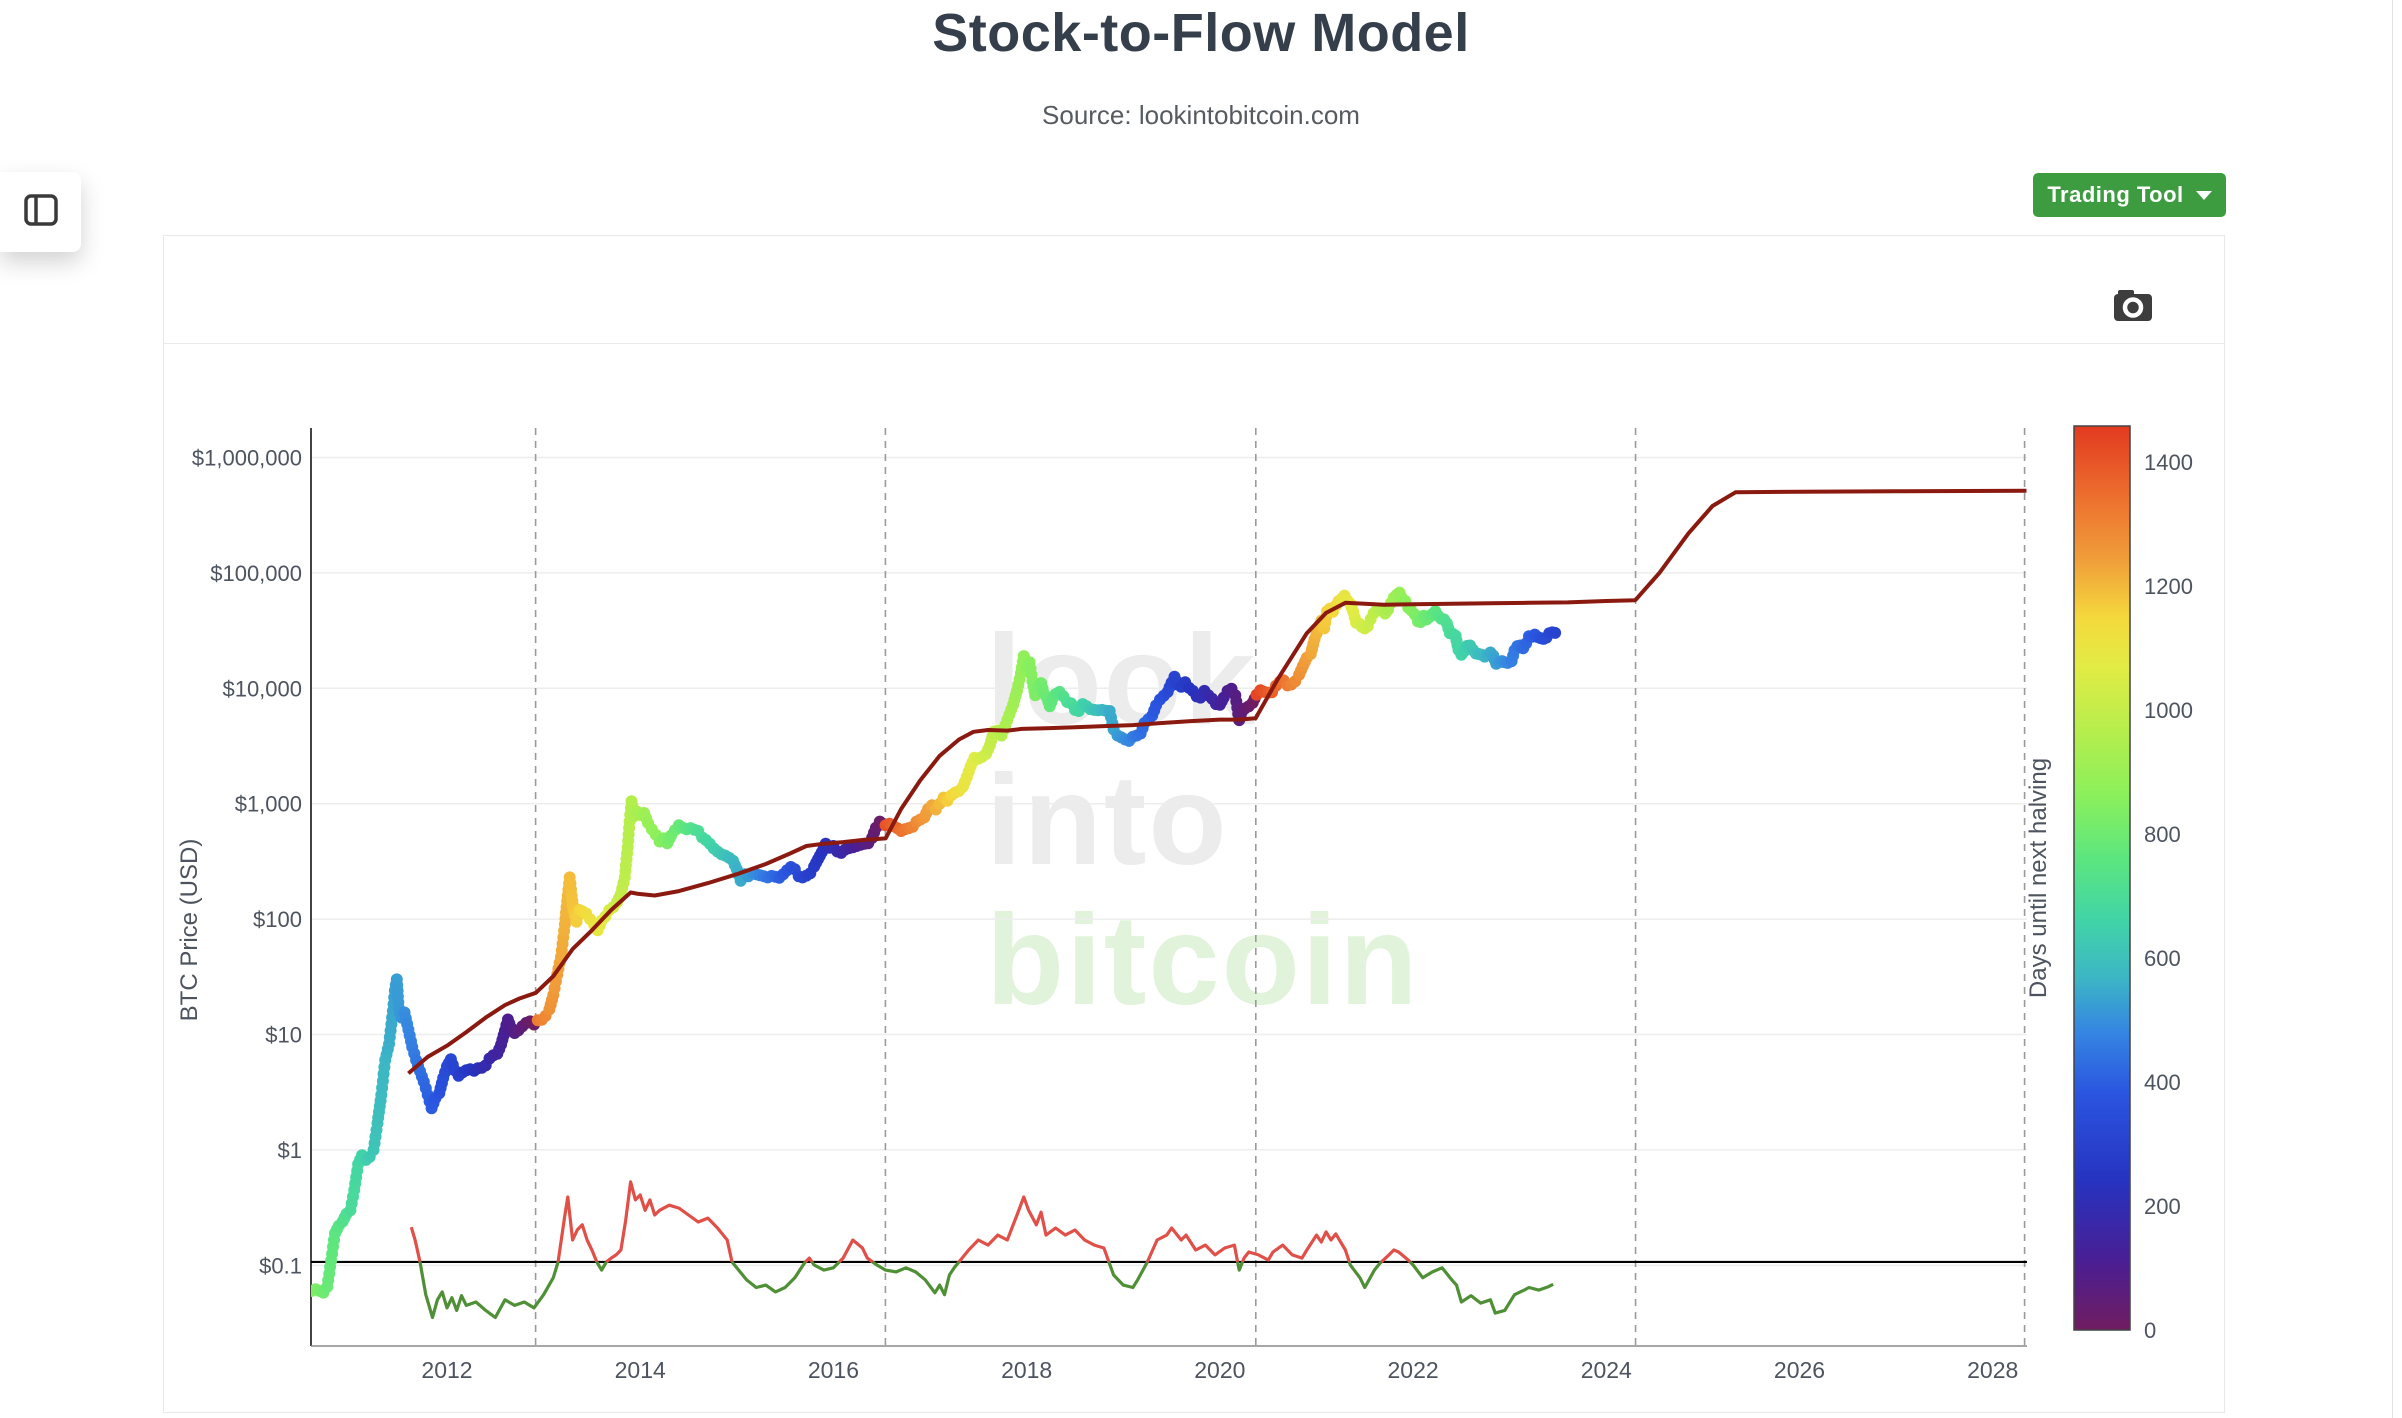 The width and height of the screenshot is (2402, 1418). I want to click on chart-toolbar, so click(1194, 290).